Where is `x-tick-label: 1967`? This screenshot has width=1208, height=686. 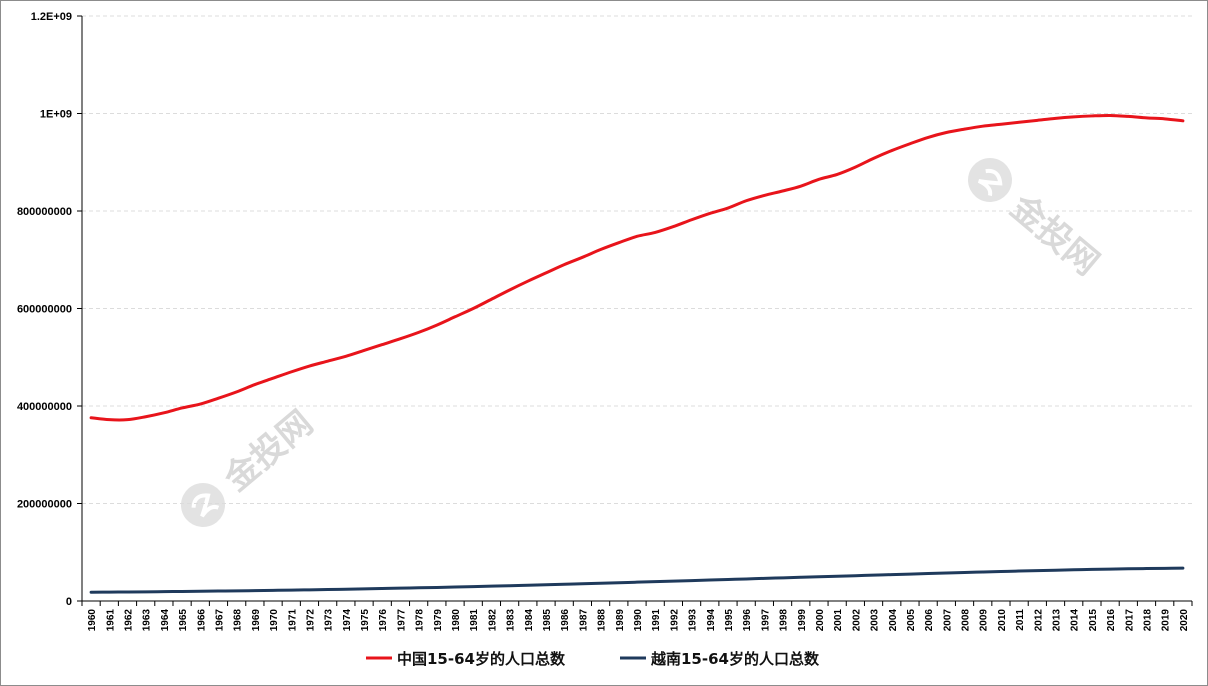 x-tick-label: 1967 is located at coordinates (219, 620).